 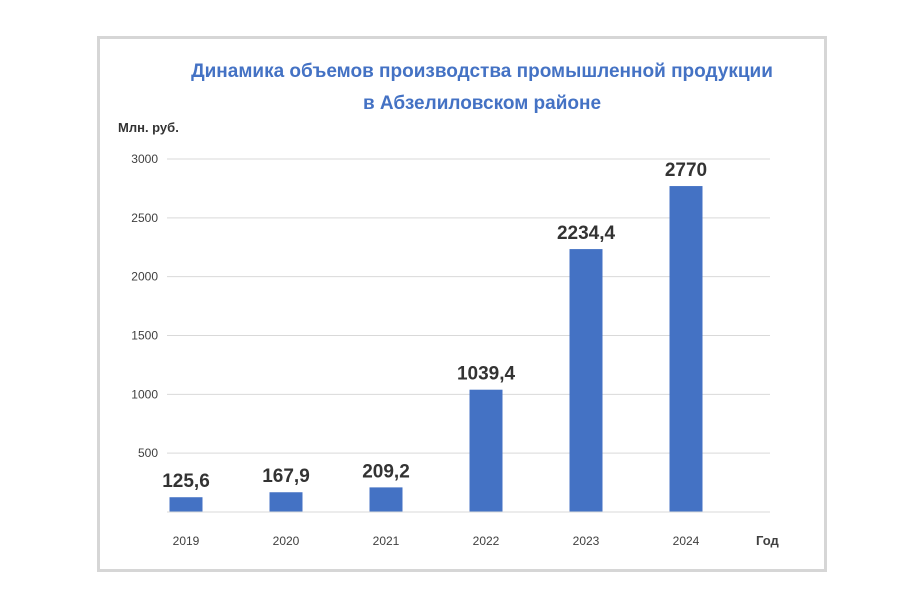 I want to click on x-tick-label: 2022, so click(x=486, y=541).